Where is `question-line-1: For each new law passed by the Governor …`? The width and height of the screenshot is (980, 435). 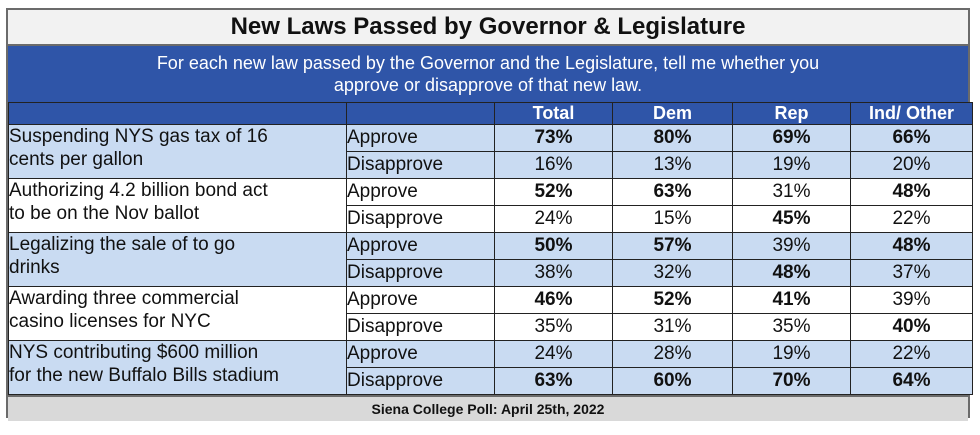 question-line-1: For each new law passed by the Governor … is located at coordinates (488, 63).